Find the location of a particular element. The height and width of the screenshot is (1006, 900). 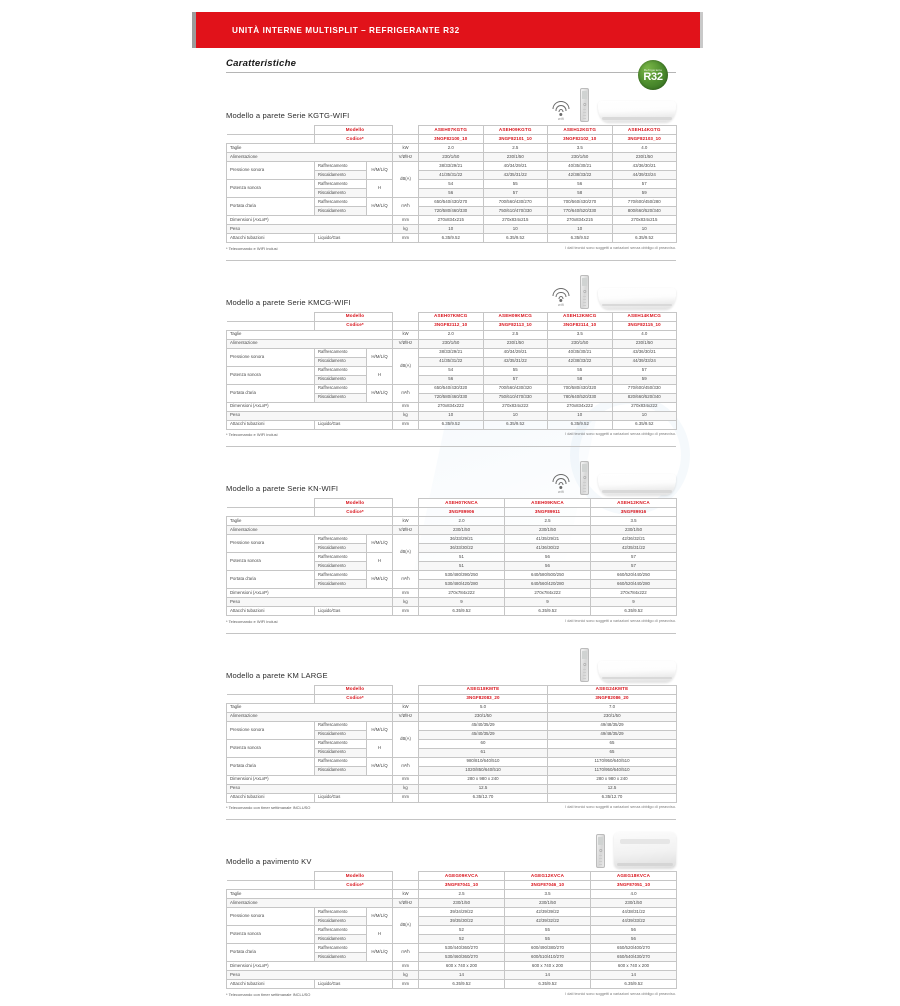

table-cell: 41/35/31/22 is located at coordinates (451, 361).